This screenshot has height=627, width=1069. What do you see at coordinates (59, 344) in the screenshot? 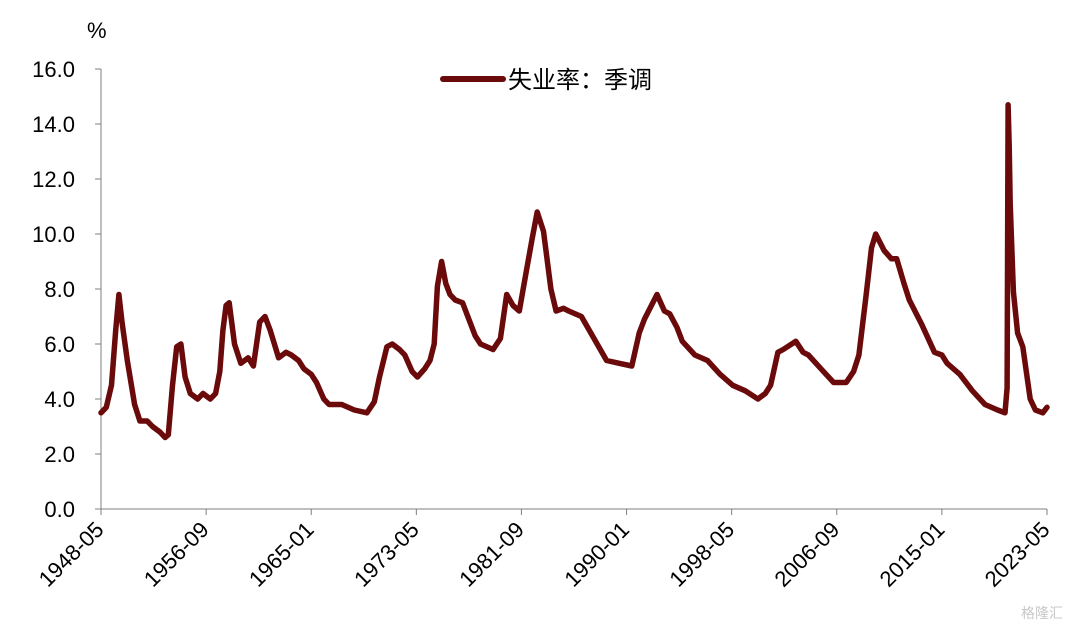
I see `y-tick-label: 6.0` at bounding box center [59, 344].